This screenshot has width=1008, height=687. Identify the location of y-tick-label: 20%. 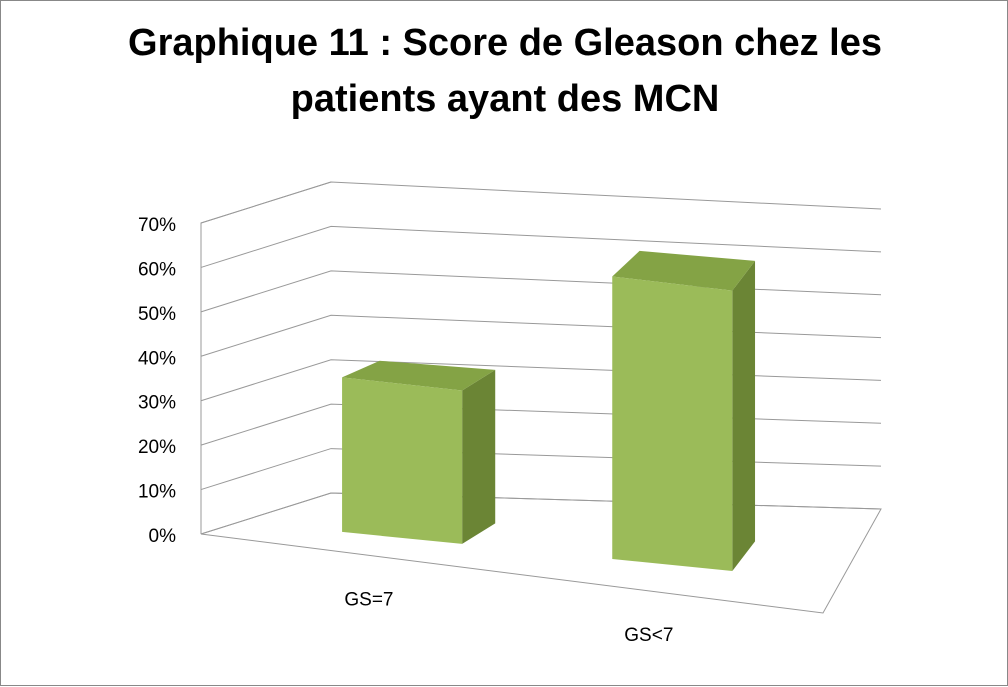
(157, 447).